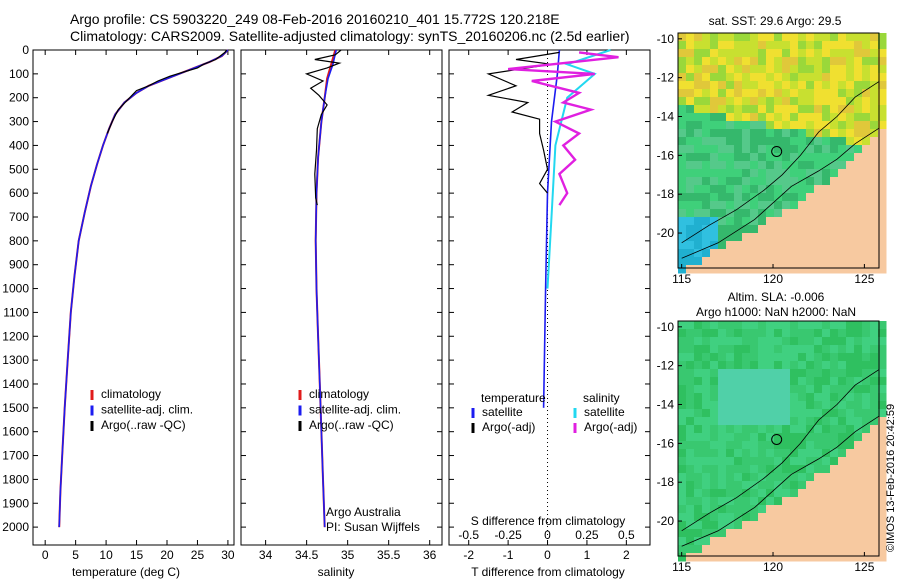  Describe the element at coordinates (666, 327) in the screenshot. I see `map-y-tick-label: -10` at that location.